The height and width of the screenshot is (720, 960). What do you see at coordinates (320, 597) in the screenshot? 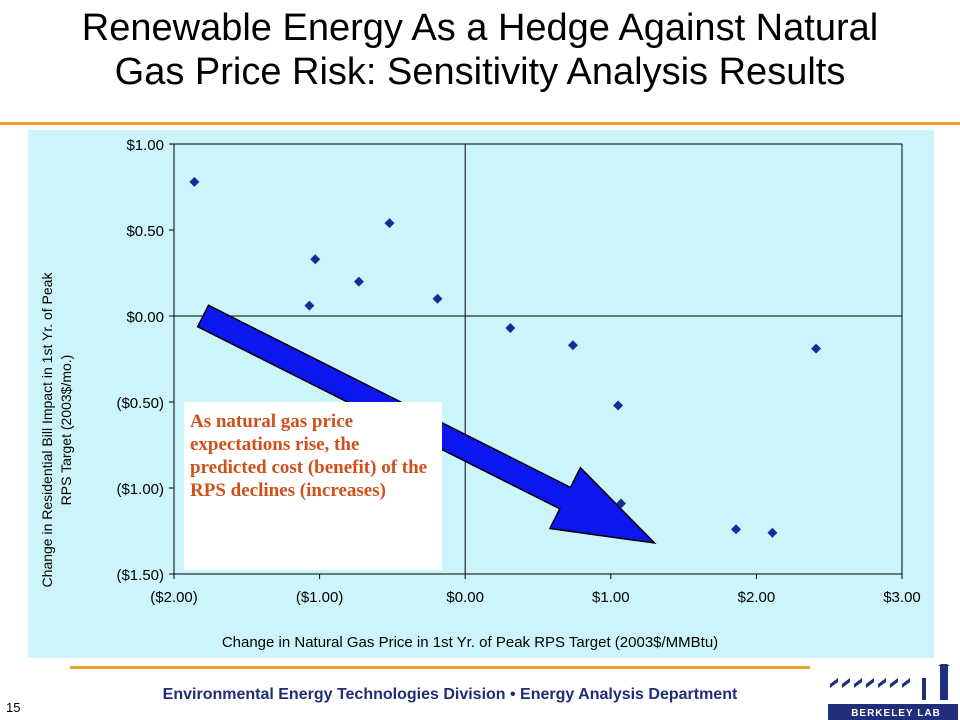
I see `x-tick-label: ($1.00)` at bounding box center [320, 597].